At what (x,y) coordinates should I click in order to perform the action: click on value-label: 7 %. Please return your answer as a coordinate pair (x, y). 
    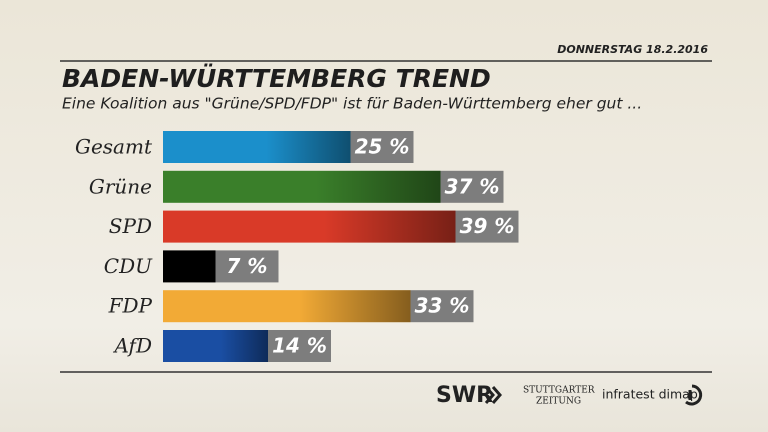
    Looking at the image, I should click on (247, 266).